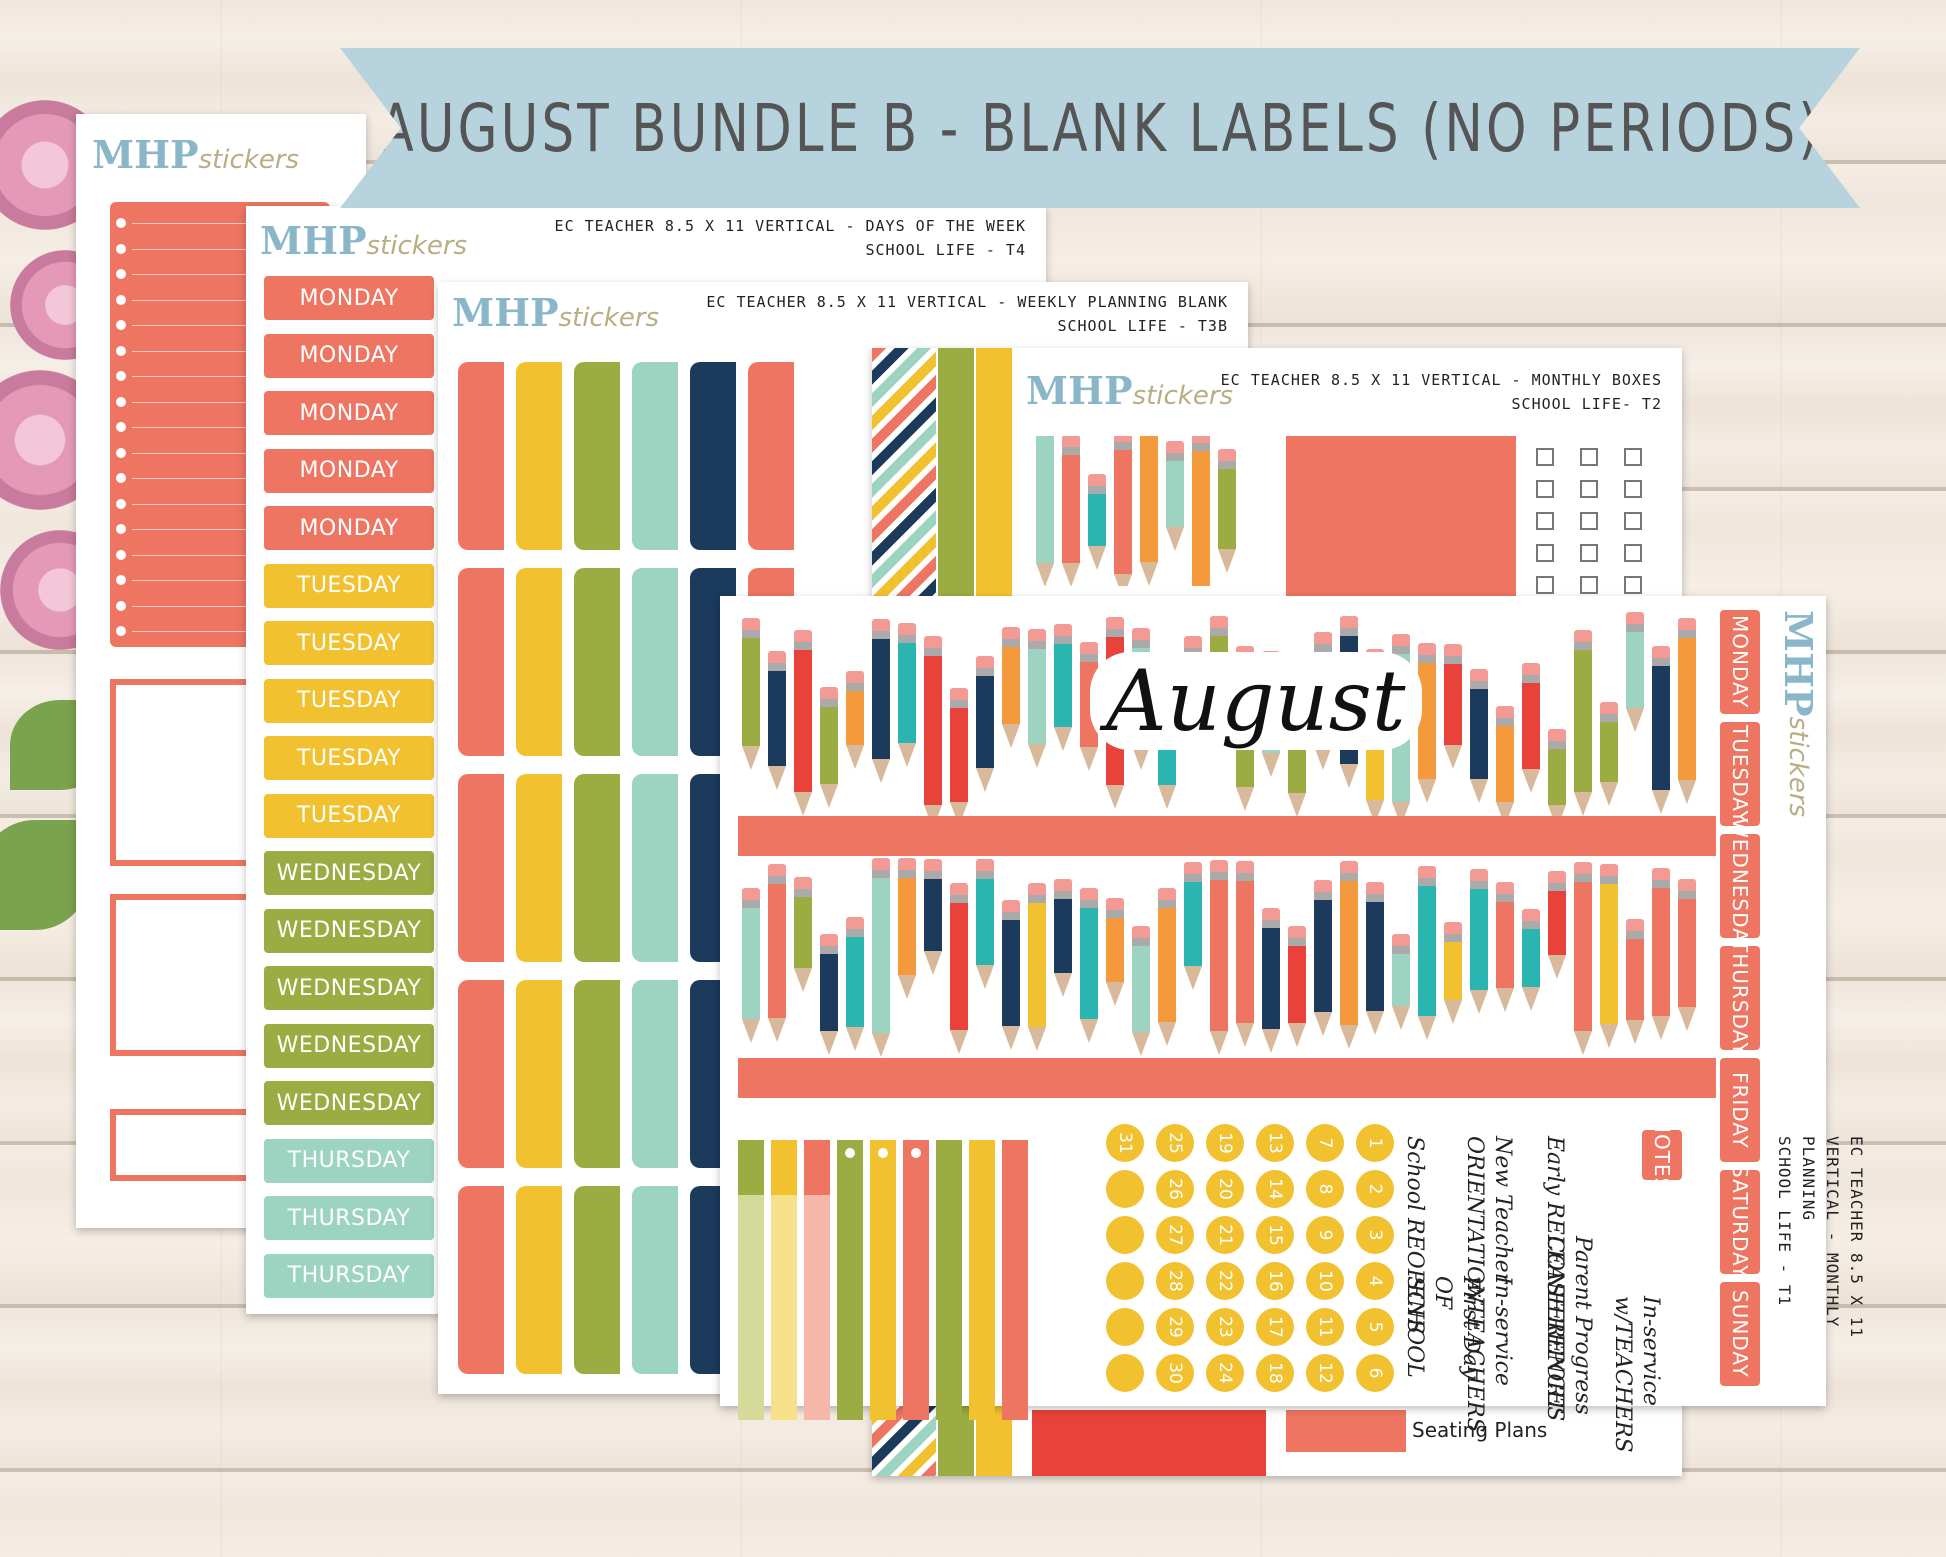 The width and height of the screenshot is (1946, 1557). Describe the element at coordinates (1149, 1443) in the screenshot. I see `red-pattern-box` at that location.